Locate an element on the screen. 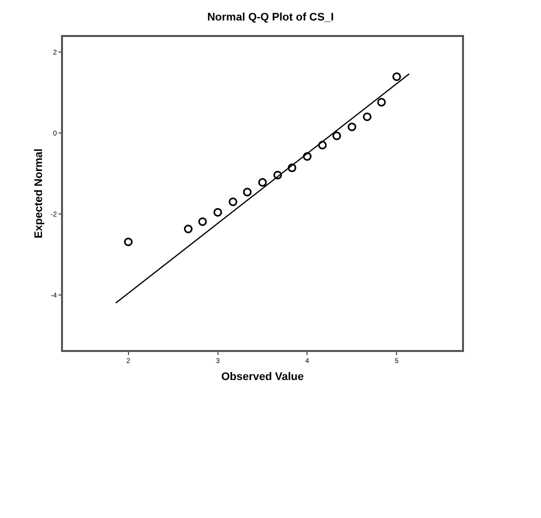 Image resolution: width=541 pixels, height=518 pixels. chart-title: Normal Q-Q Plot of CS_I is located at coordinates (270, 18).